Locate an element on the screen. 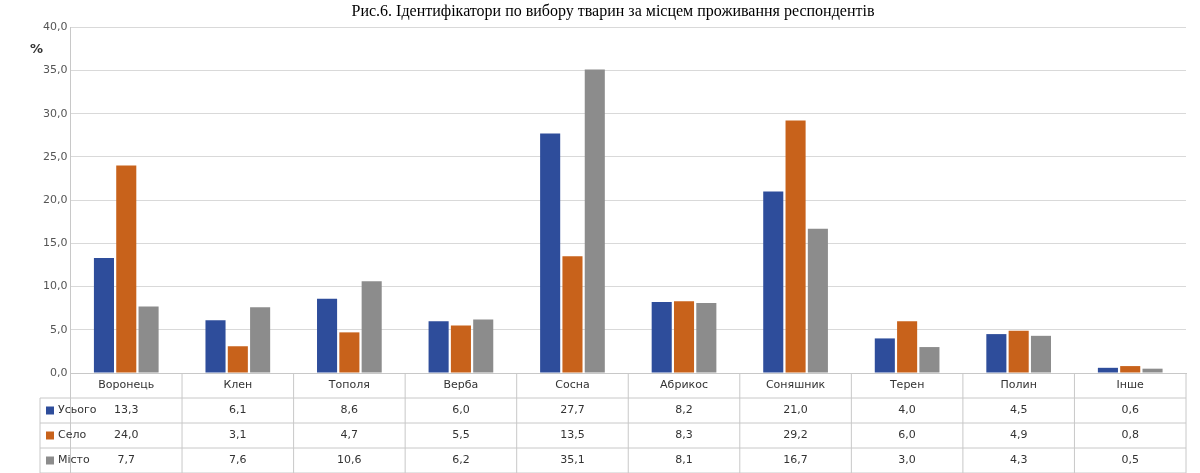 Image resolution: width=1200 pixels, height=473 pixels. y-tick-label: 35,0 is located at coordinates (55, 70).